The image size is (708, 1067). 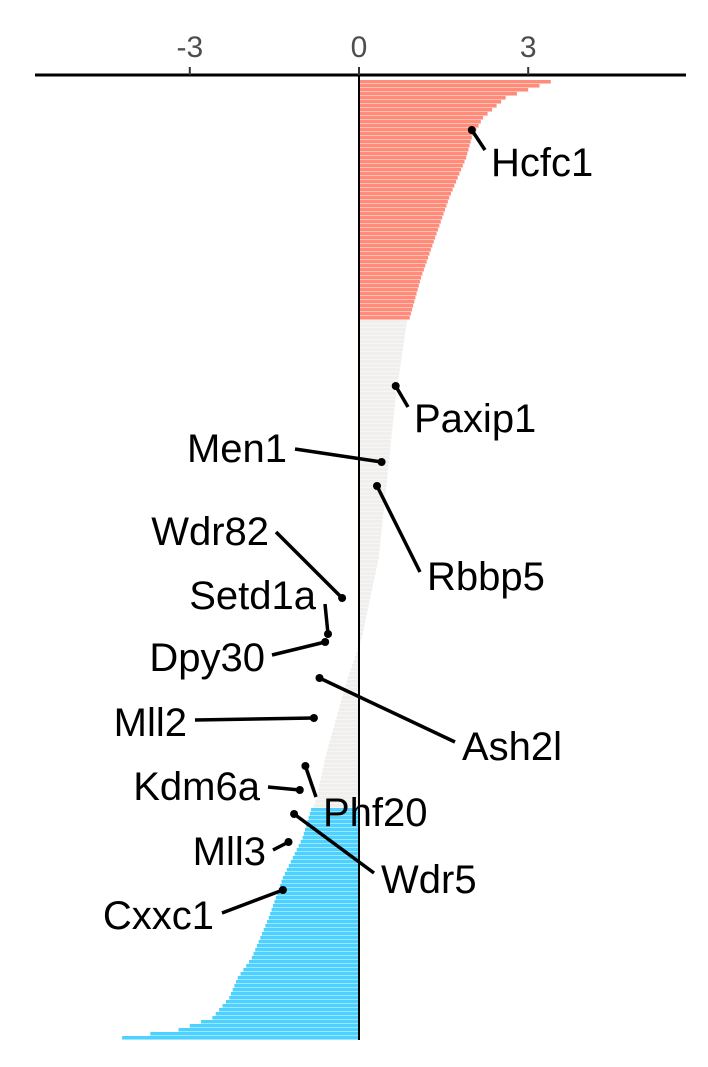 What do you see at coordinates (237, 449) in the screenshot?
I see `gene-label-men1: Men1` at bounding box center [237, 449].